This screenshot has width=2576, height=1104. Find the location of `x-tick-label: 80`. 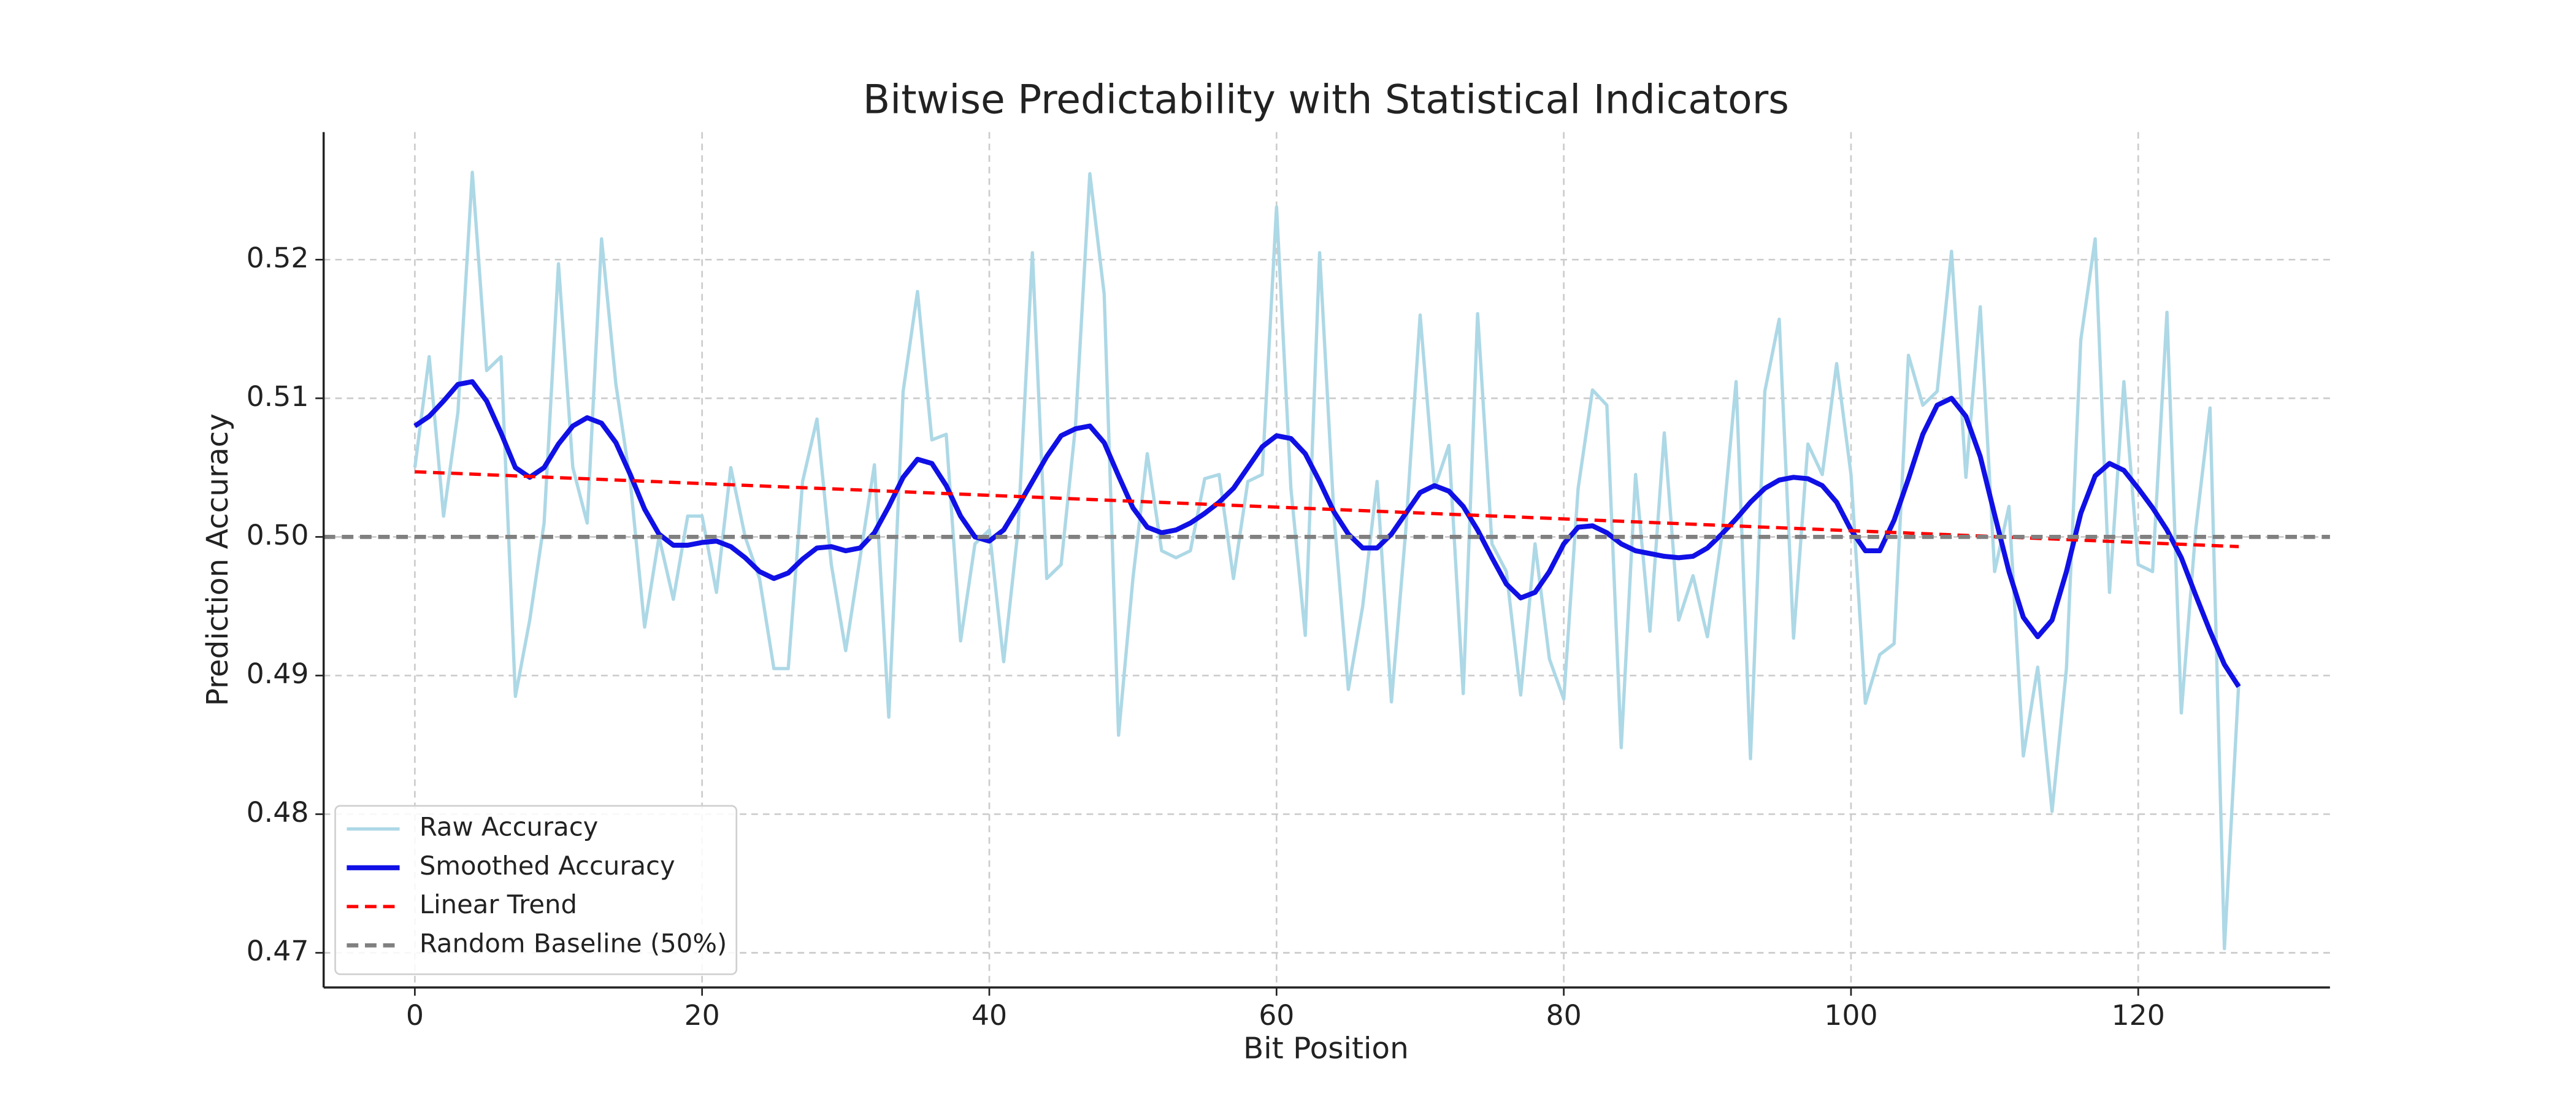

x-tick-label: 80 is located at coordinates (1564, 1015).